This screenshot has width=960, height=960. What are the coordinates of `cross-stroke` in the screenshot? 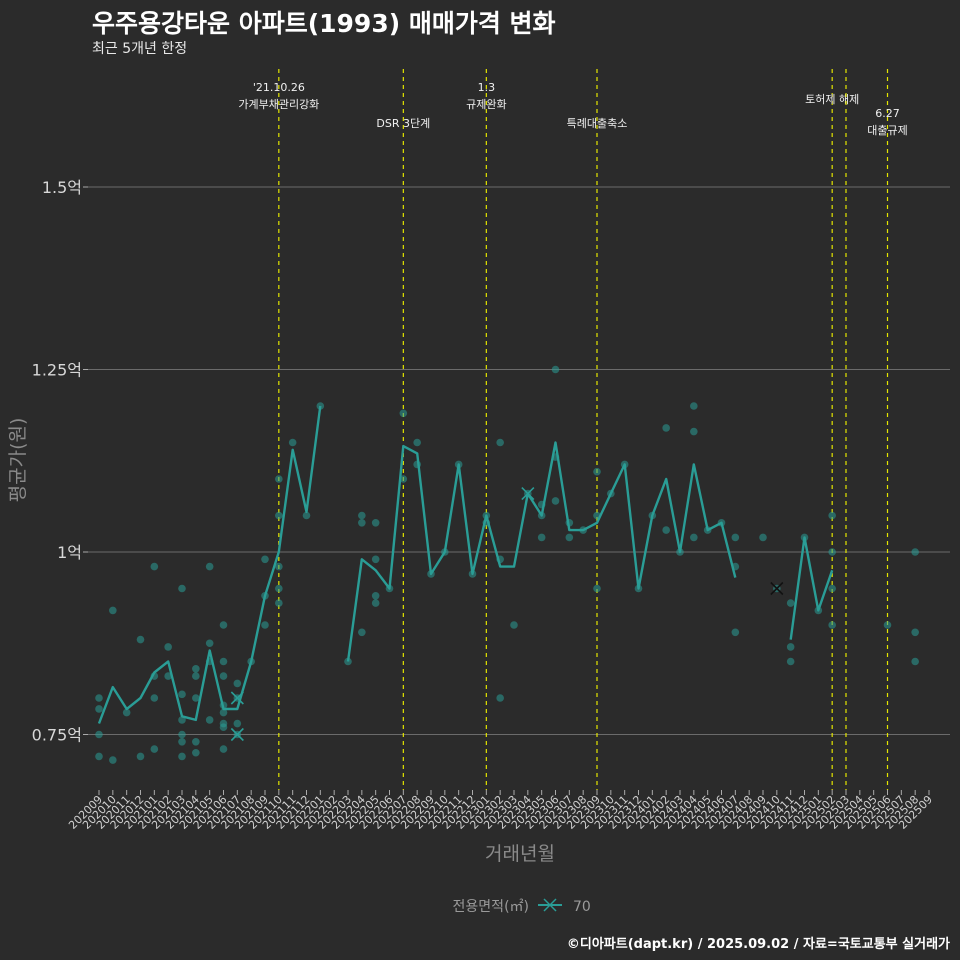 It's located at (528, 494).